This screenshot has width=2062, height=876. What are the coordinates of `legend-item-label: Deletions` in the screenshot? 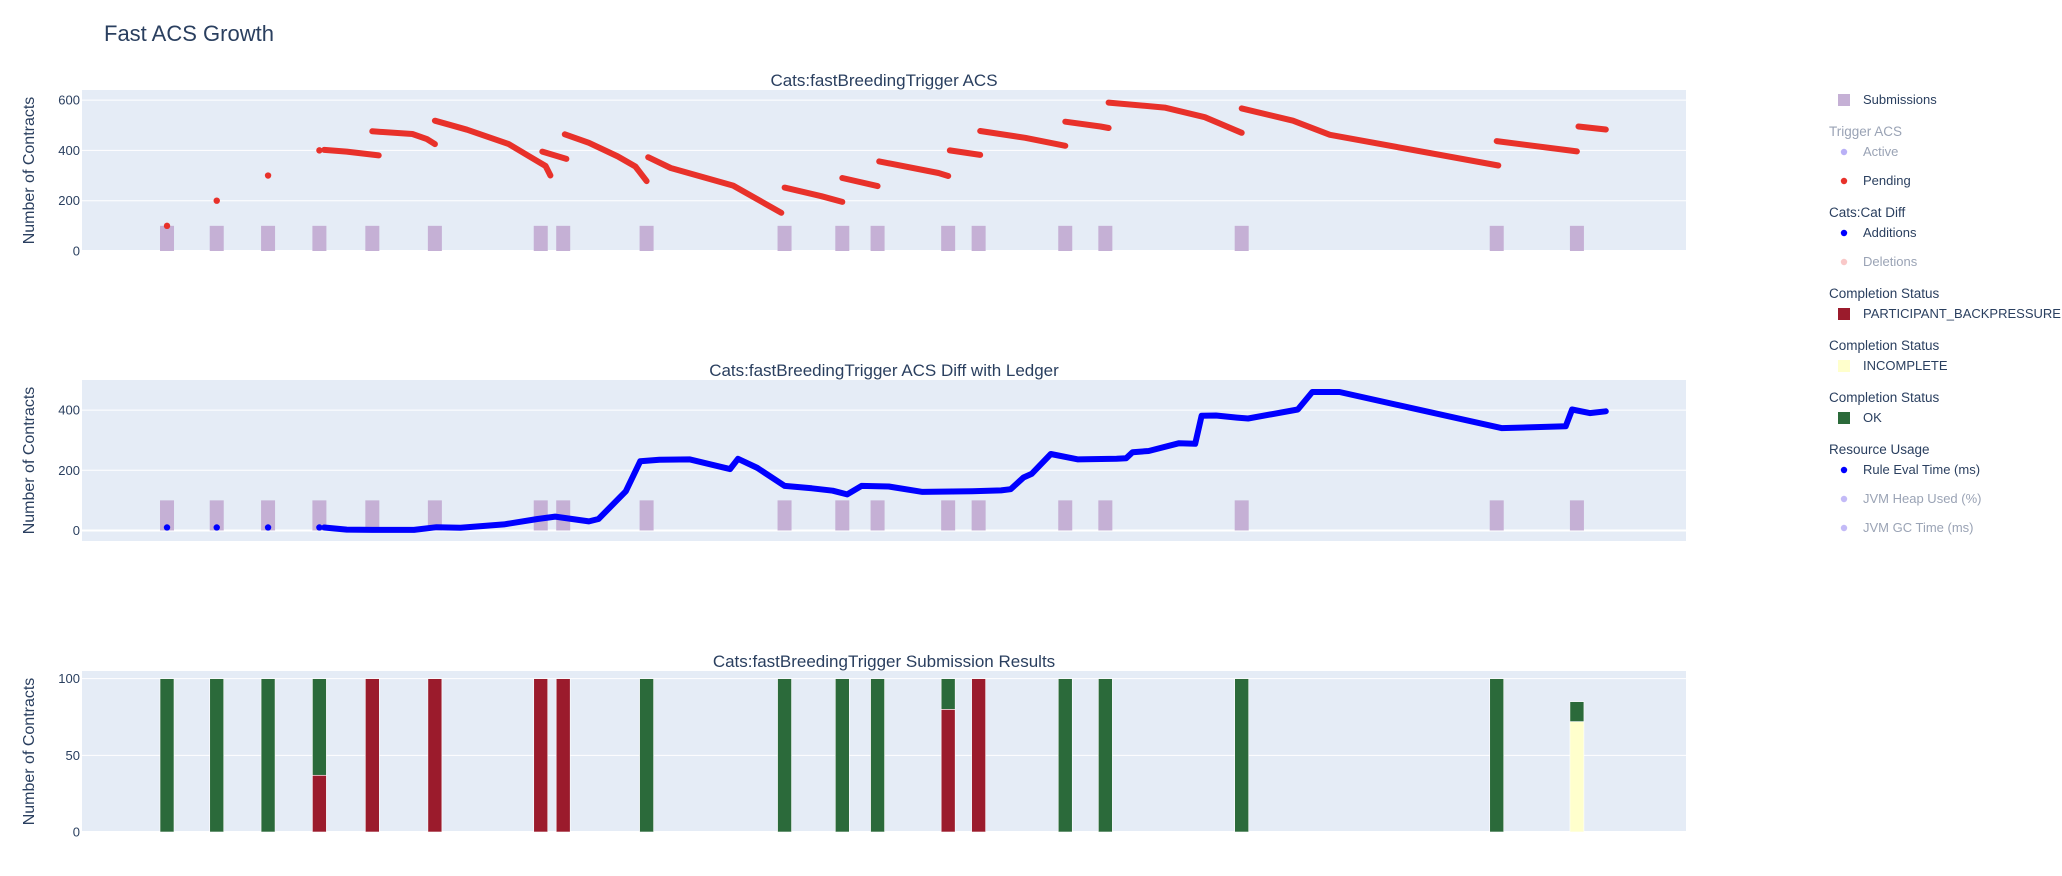 It's located at (1890, 261).